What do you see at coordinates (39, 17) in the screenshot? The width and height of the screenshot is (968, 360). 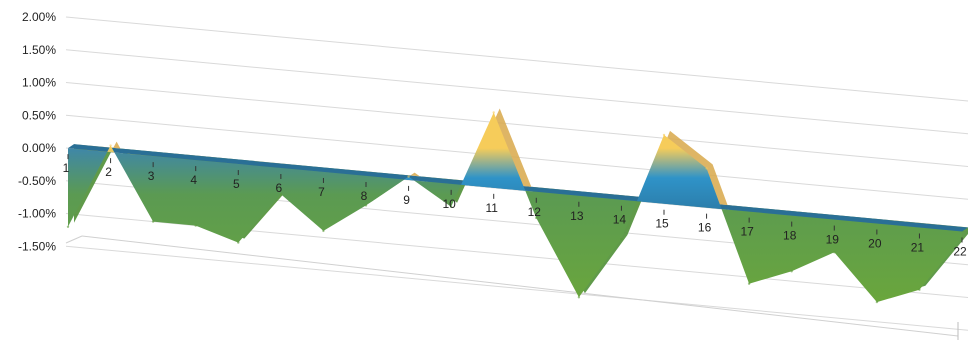 I see `y-tick-label: 2.00%` at bounding box center [39, 17].